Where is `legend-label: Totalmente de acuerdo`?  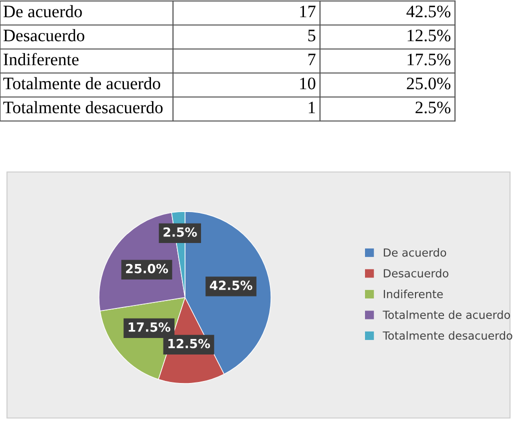 legend-label: Totalmente de acuerdo is located at coordinates (446, 314).